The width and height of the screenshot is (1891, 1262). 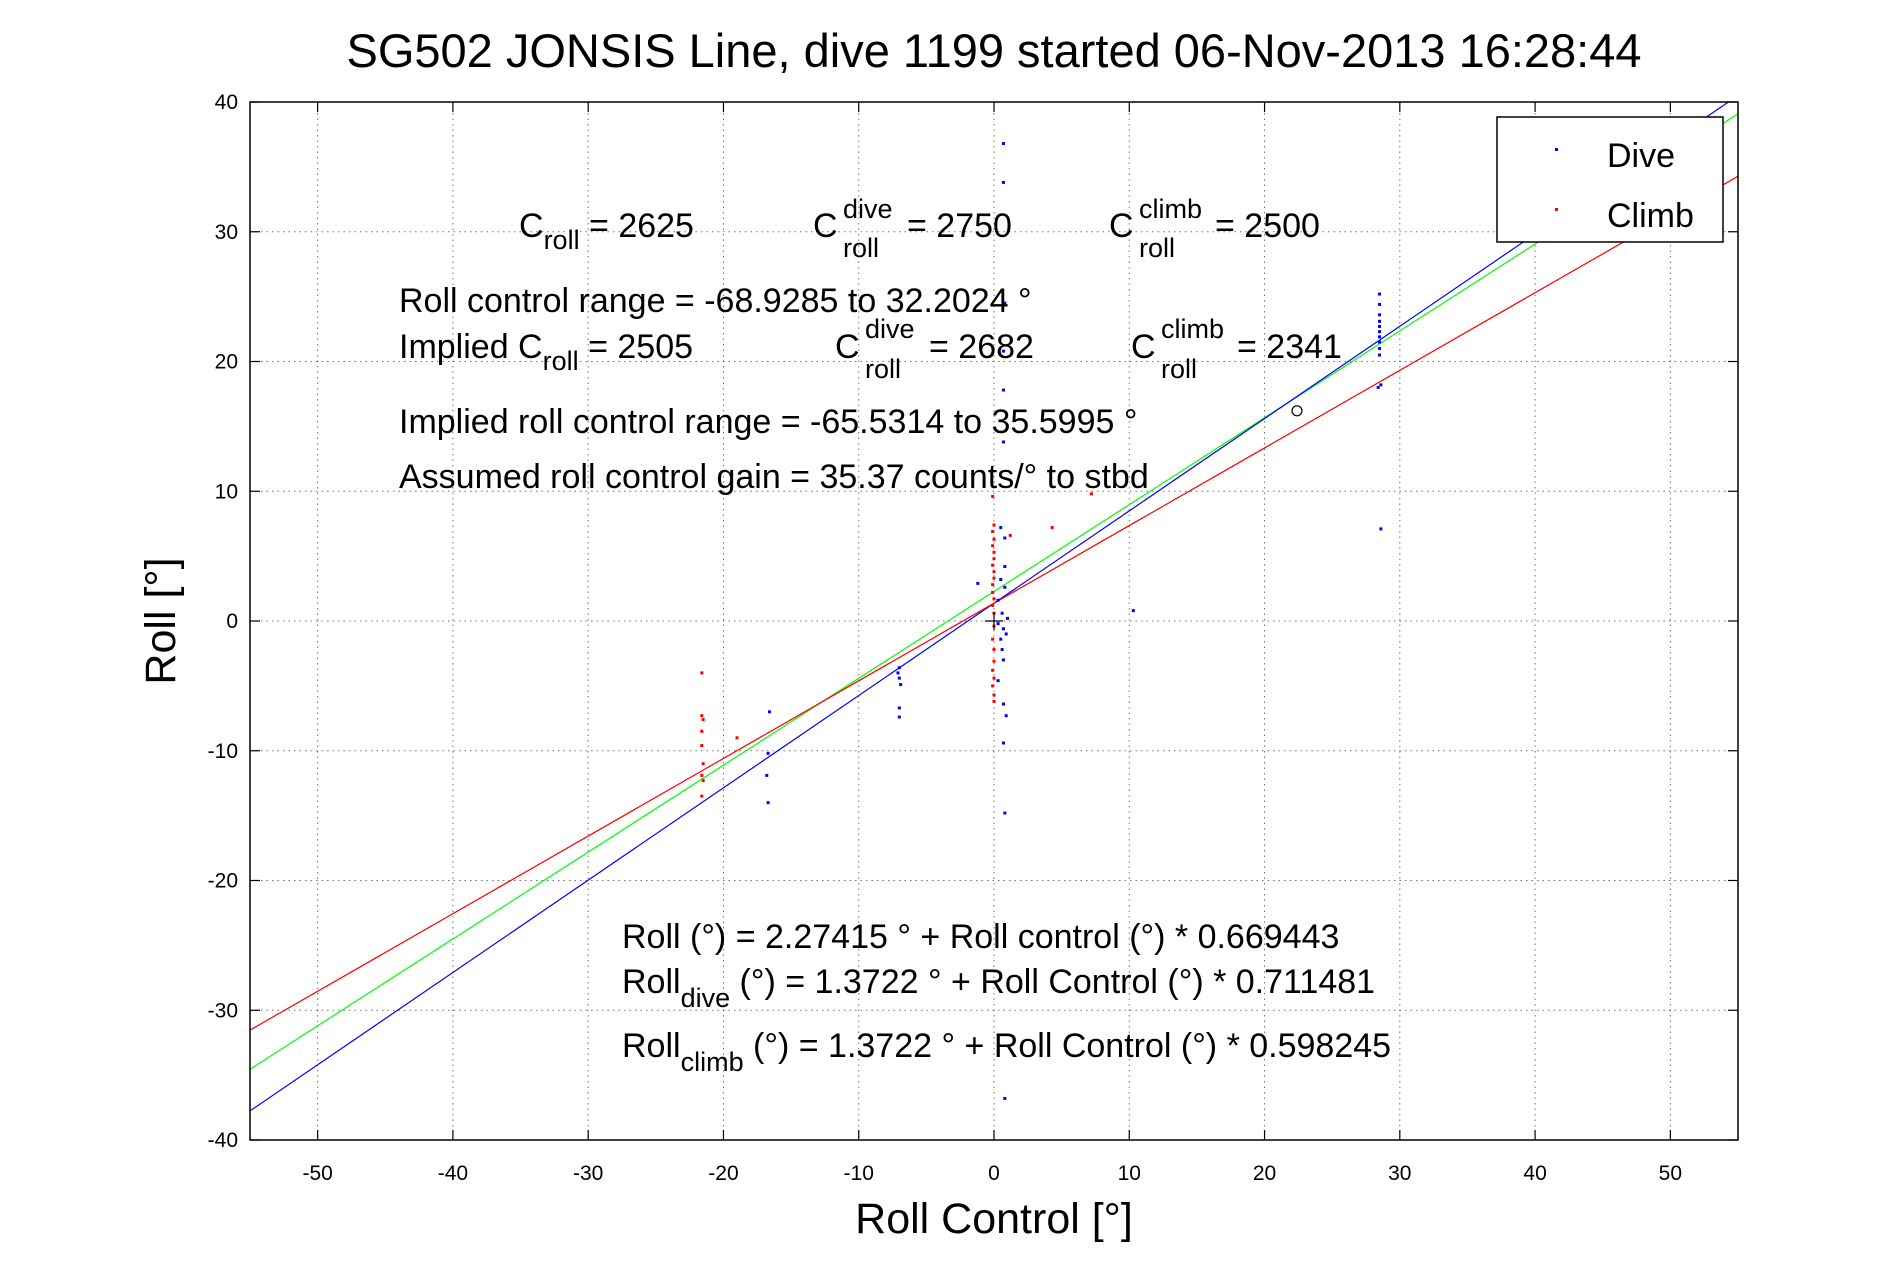 What do you see at coordinates (994, 1173) in the screenshot?
I see `x-tick-label: 0` at bounding box center [994, 1173].